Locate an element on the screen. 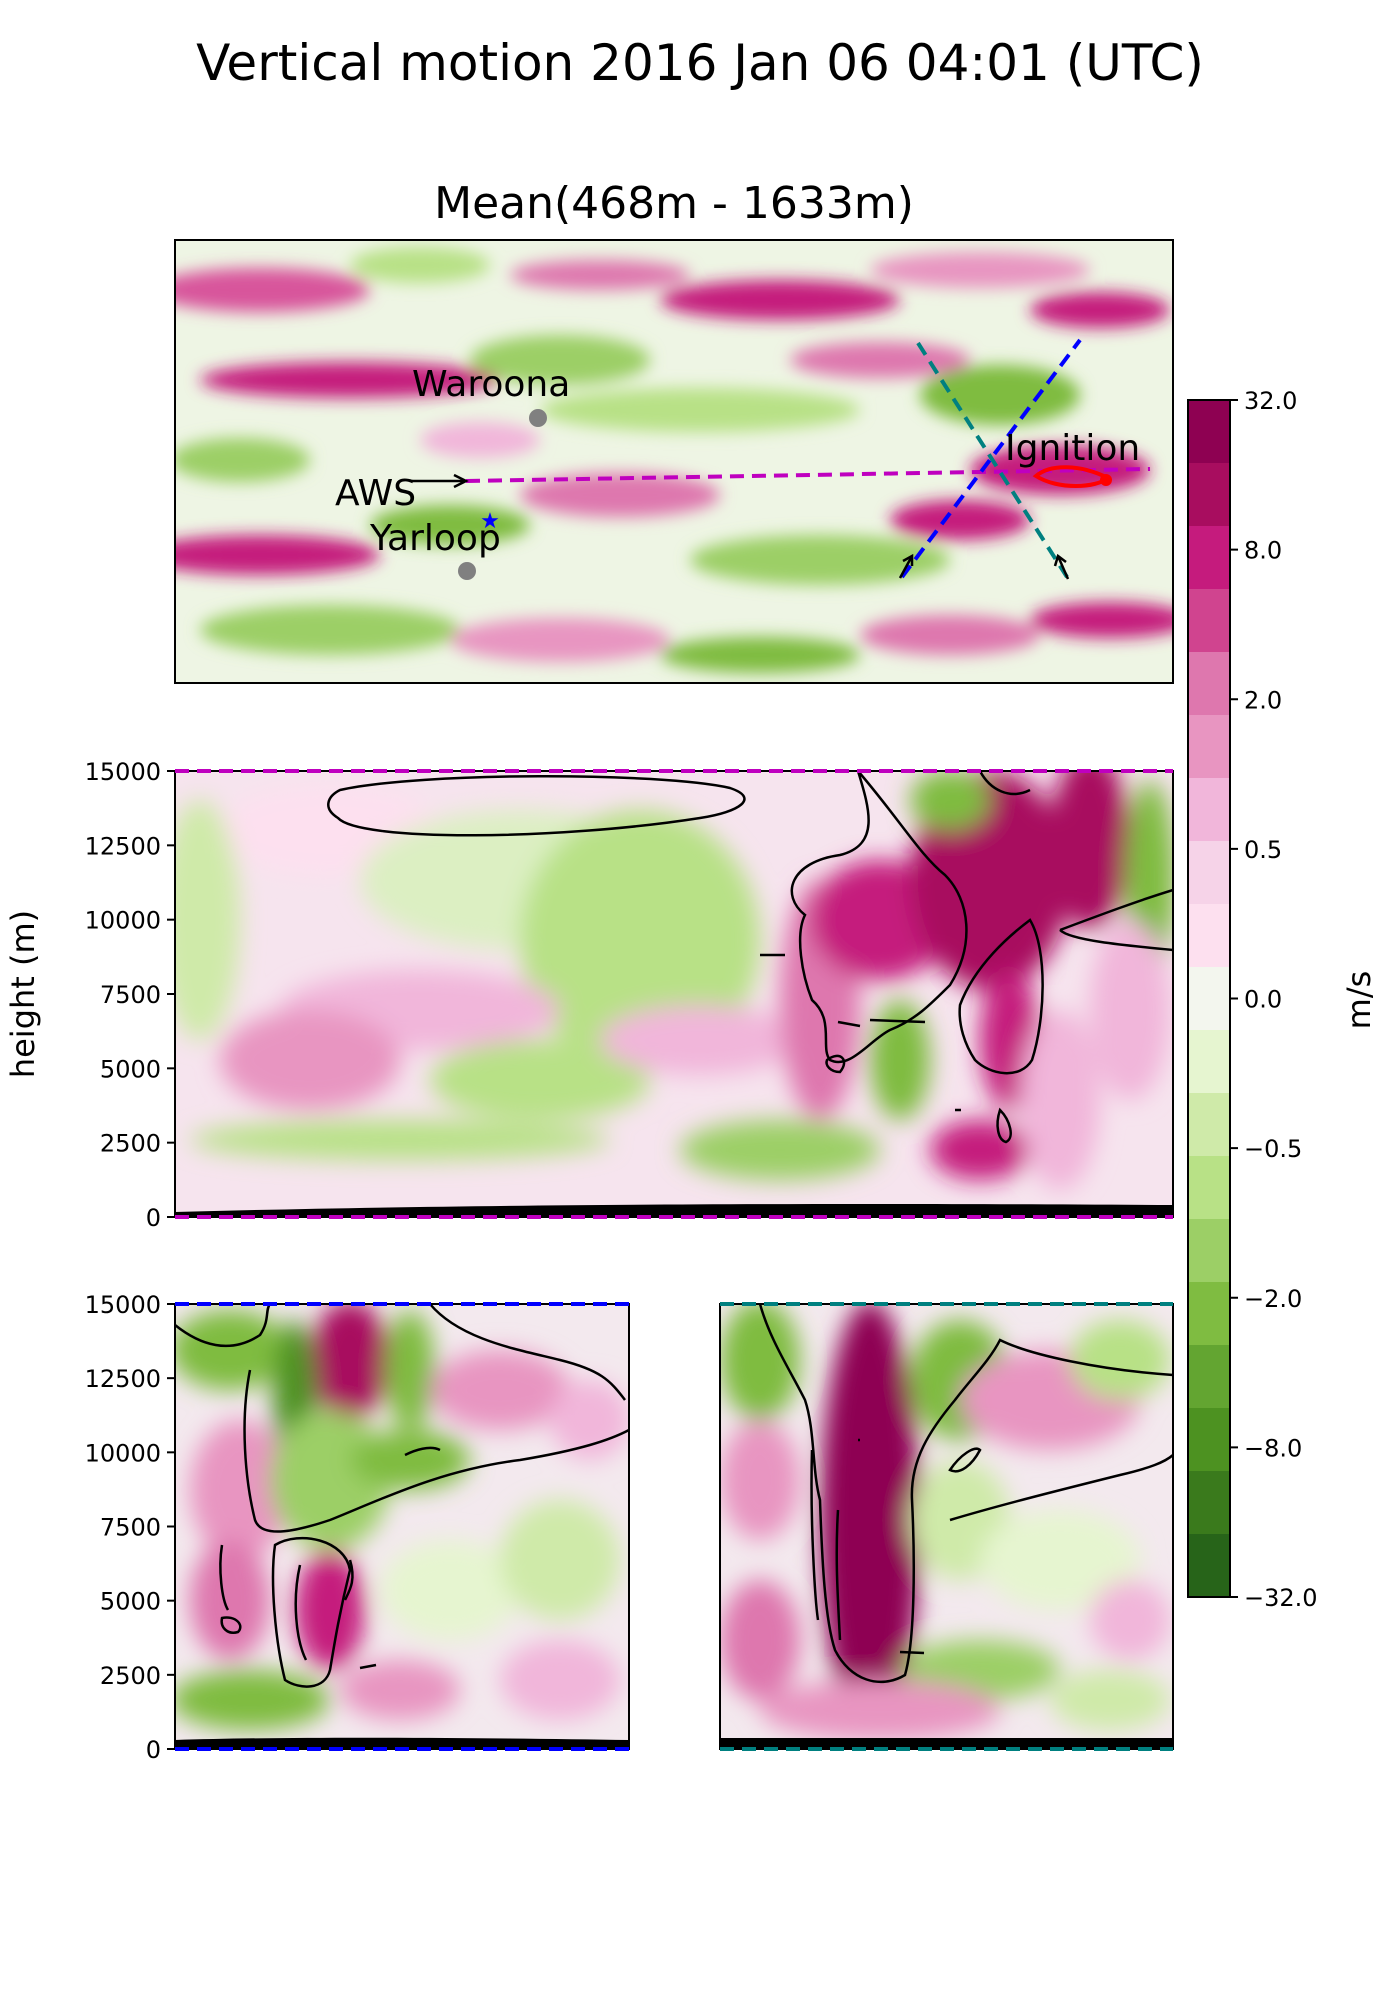  y-axis-label: height (m) is located at coordinates (23, 994).